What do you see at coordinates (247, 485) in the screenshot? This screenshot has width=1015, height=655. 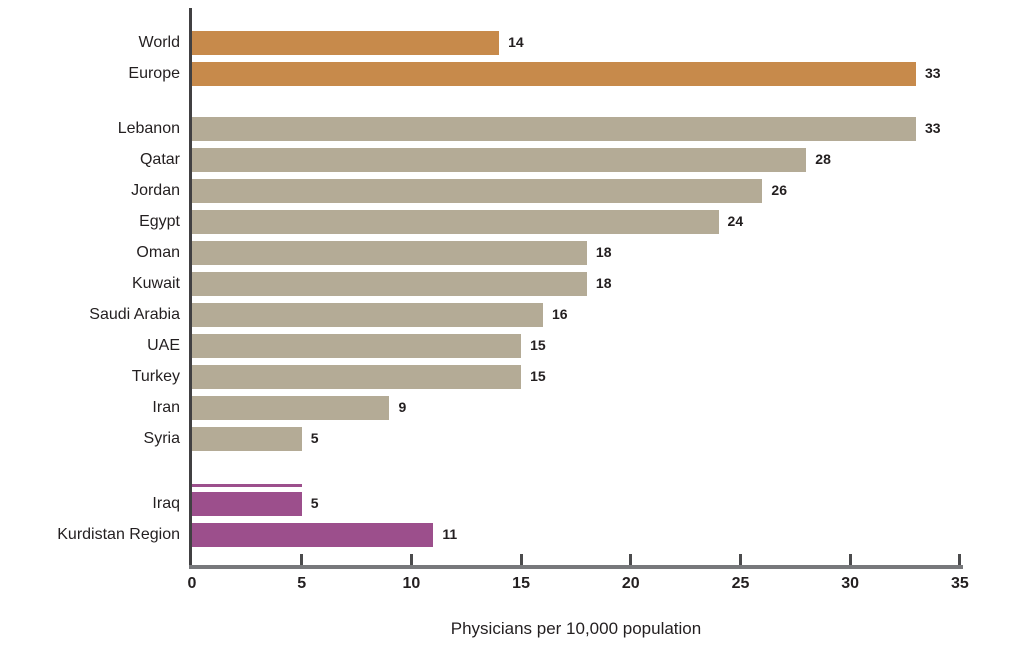 I see `bar-top-stripe` at bounding box center [247, 485].